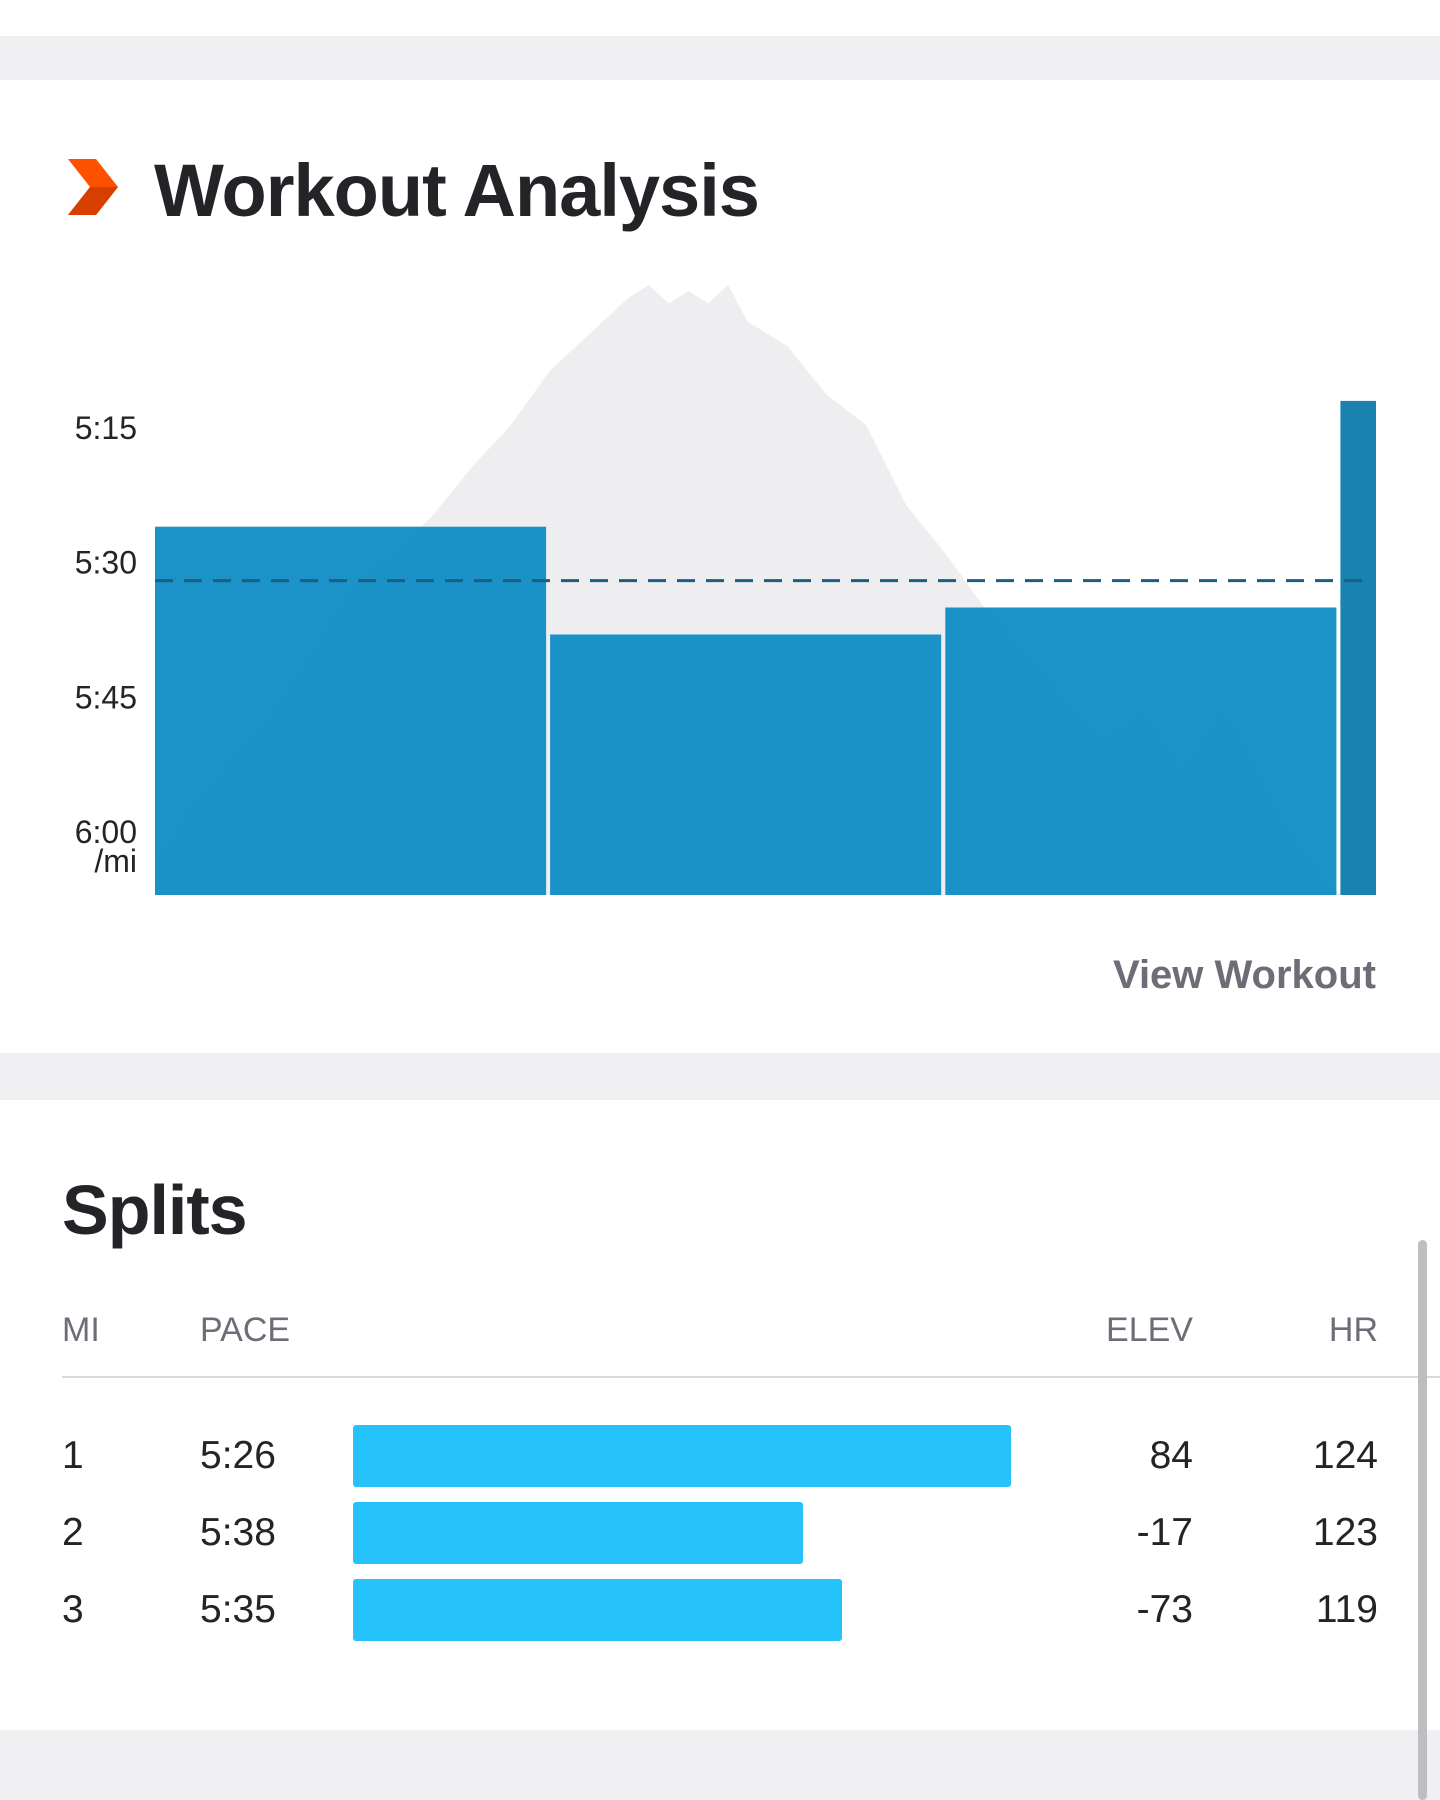  What do you see at coordinates (1244, 975) in the screenshot?
I see `view-workout-link: View Workout` at bounding box center [1244, 975].